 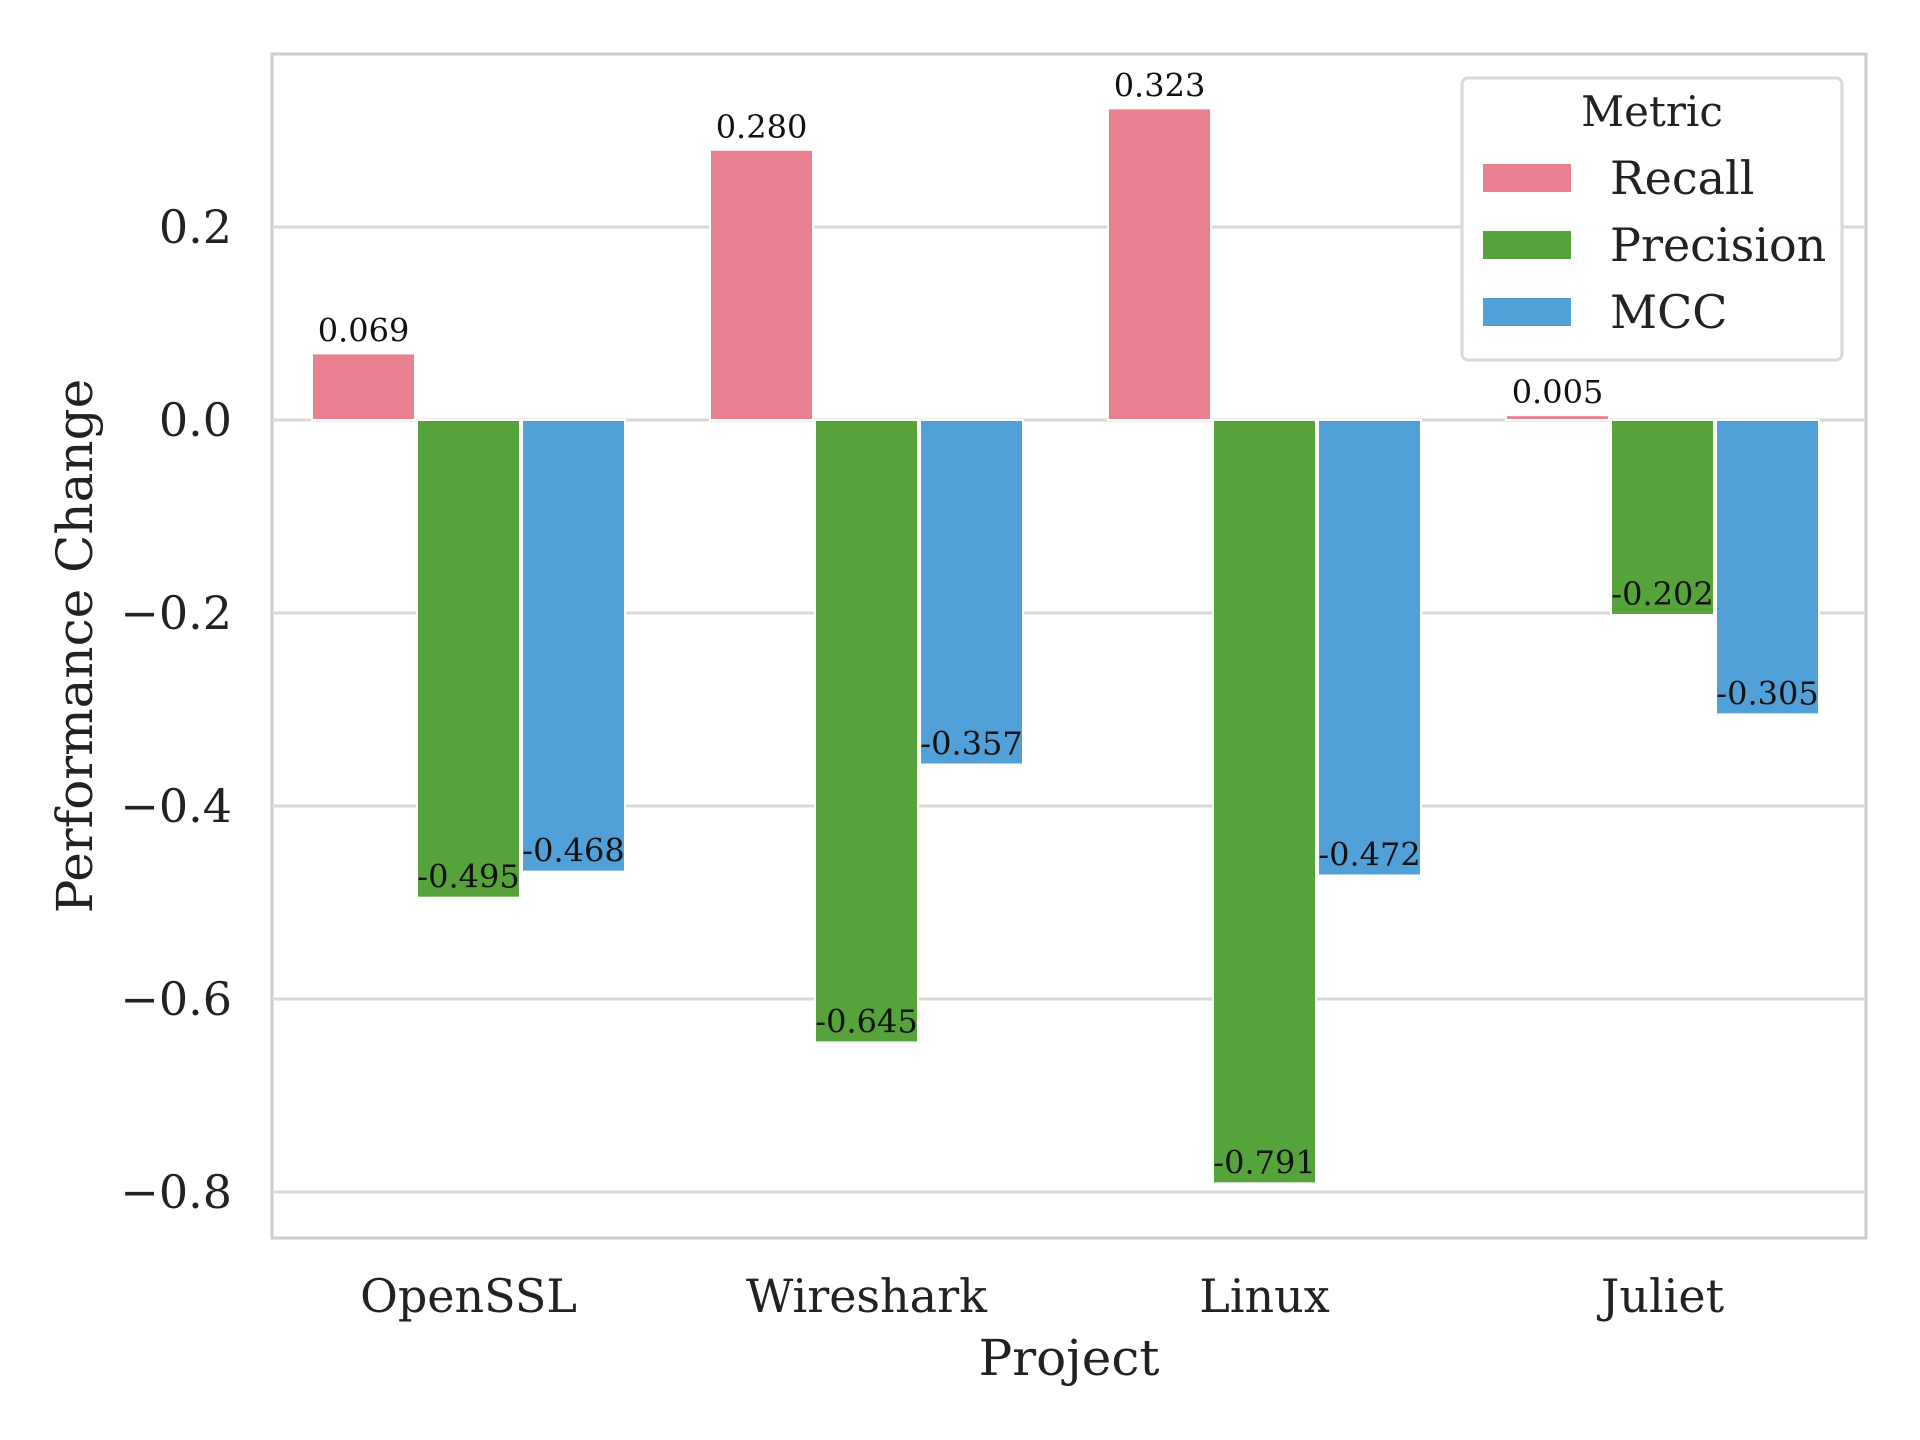 I want to click on legend-box, so click(x=1652, y=219).